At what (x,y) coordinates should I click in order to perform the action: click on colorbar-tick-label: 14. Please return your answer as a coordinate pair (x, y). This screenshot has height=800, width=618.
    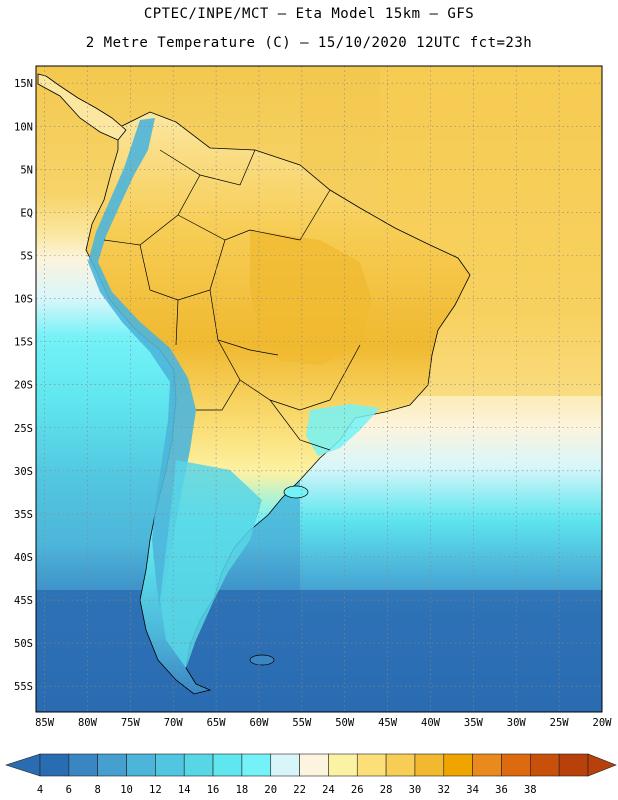
    Looking at the image, I should click on (184, 790).